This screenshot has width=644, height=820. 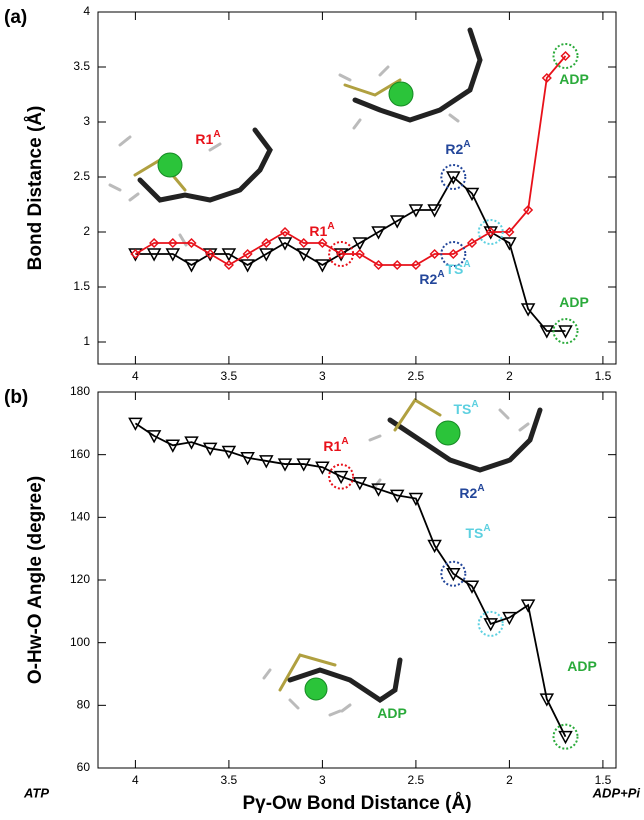 What do you see at coordinates (80, 642) in the screenshot?
I see `y-tick-label: 100` at bounding box center [80, 642].